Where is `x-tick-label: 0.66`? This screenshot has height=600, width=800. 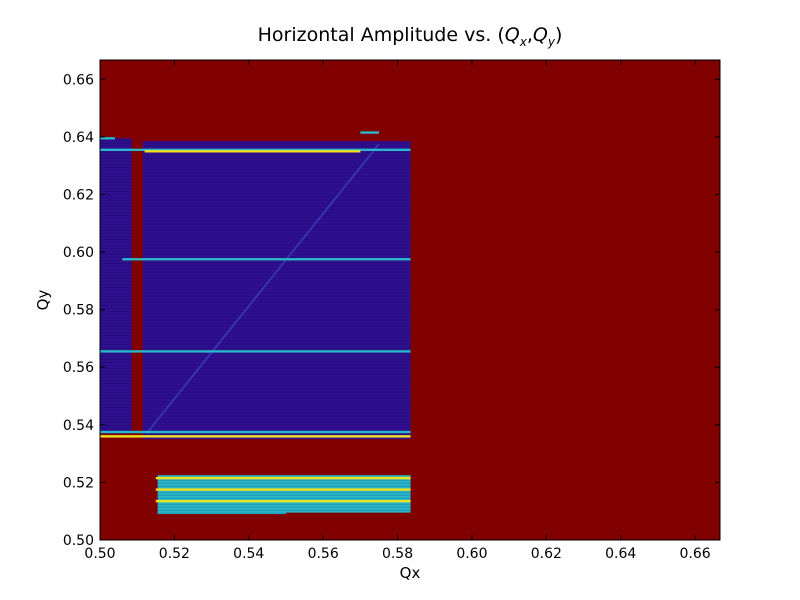
x-tick-label: 0.66 is located at coordinates (694, 554).